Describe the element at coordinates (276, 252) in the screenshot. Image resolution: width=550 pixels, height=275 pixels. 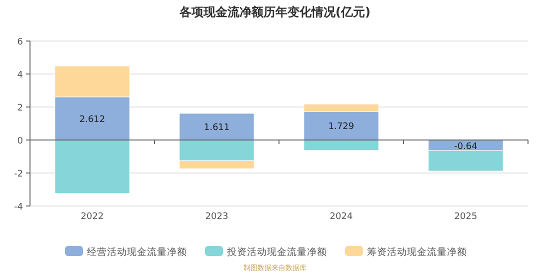
I see `legend-label: 投资活动现金流量净额` at that location.